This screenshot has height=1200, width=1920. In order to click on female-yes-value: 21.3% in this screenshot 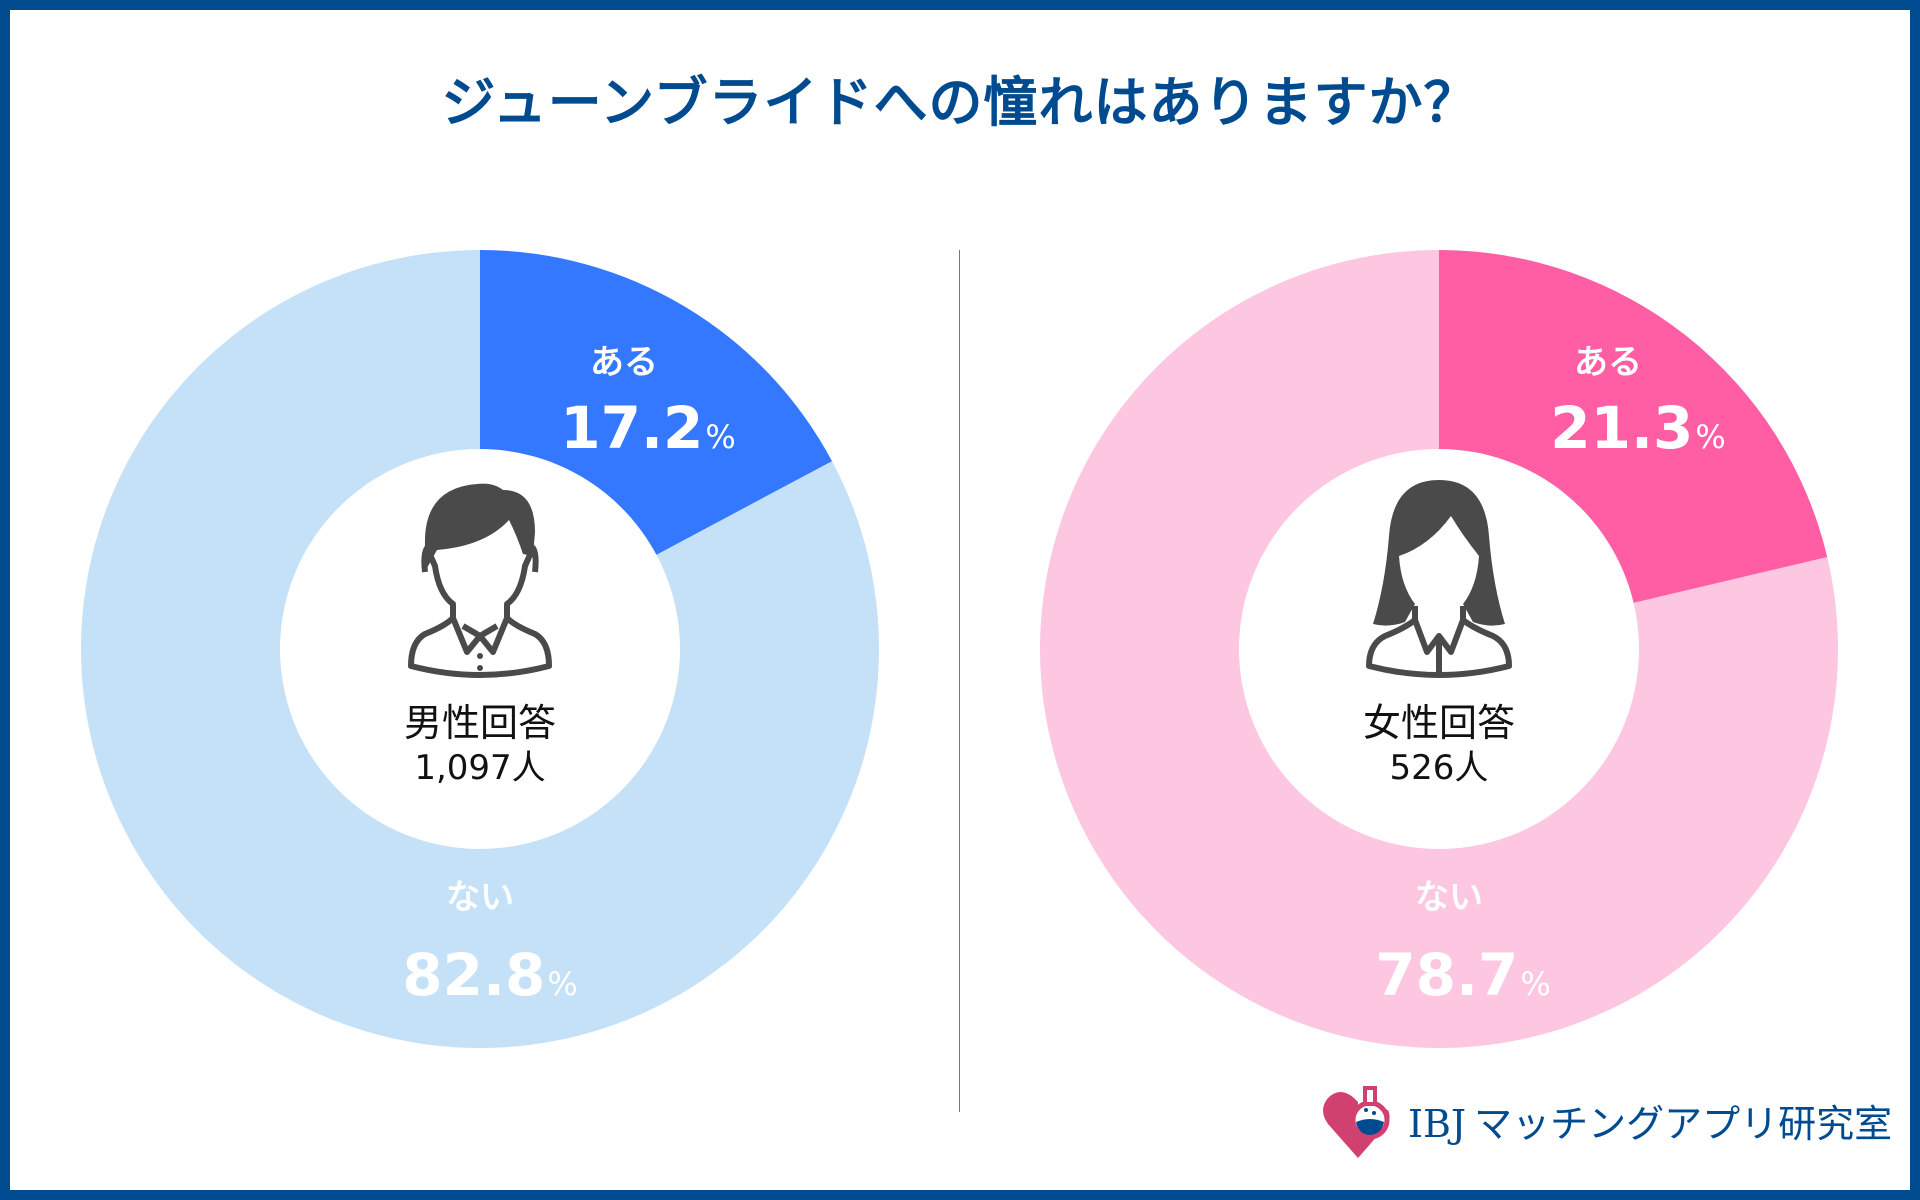, I will do `click(1638, 428)`.